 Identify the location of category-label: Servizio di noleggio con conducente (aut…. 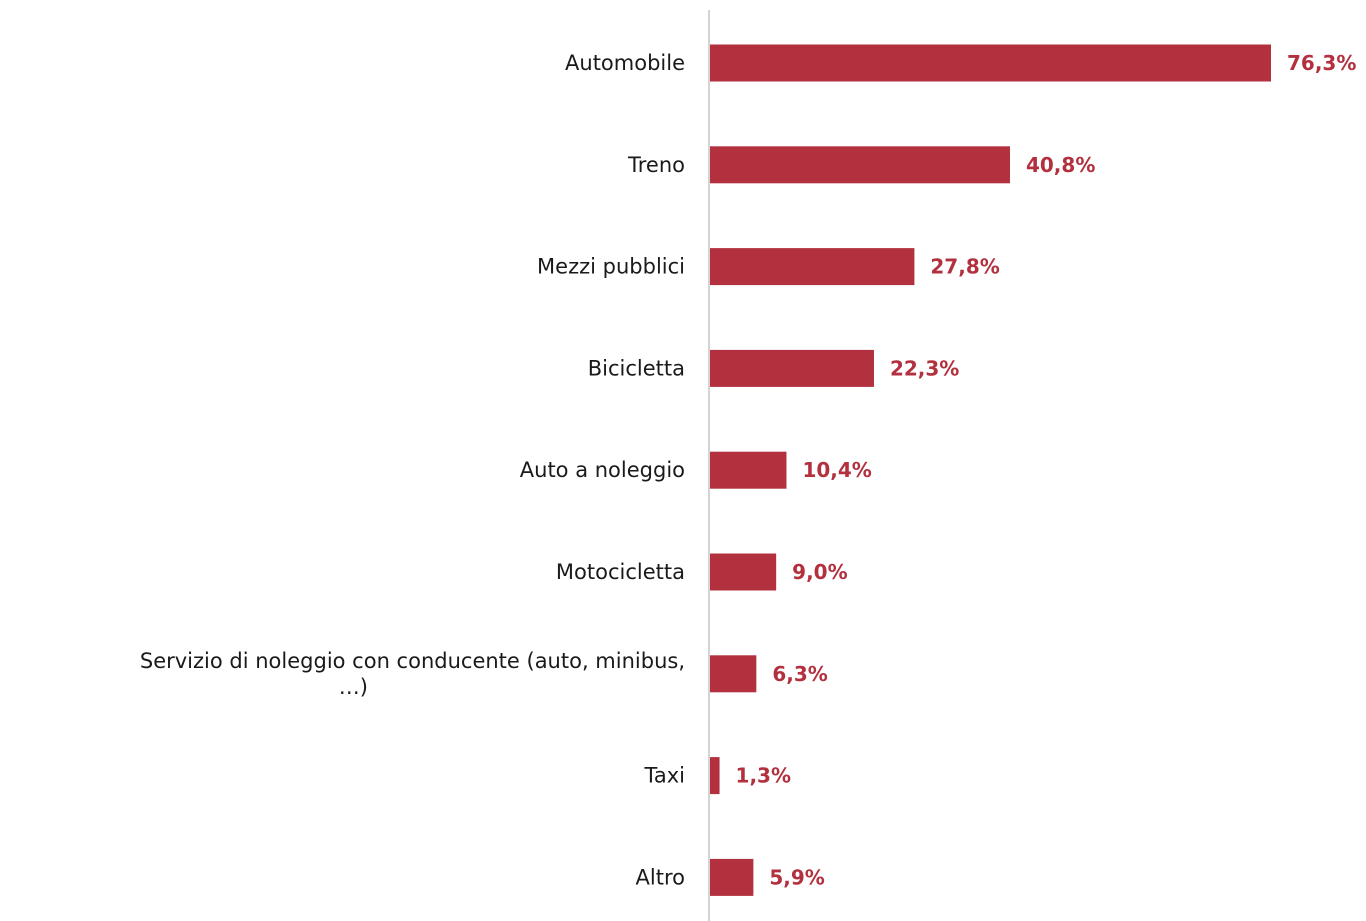
(412, 674).